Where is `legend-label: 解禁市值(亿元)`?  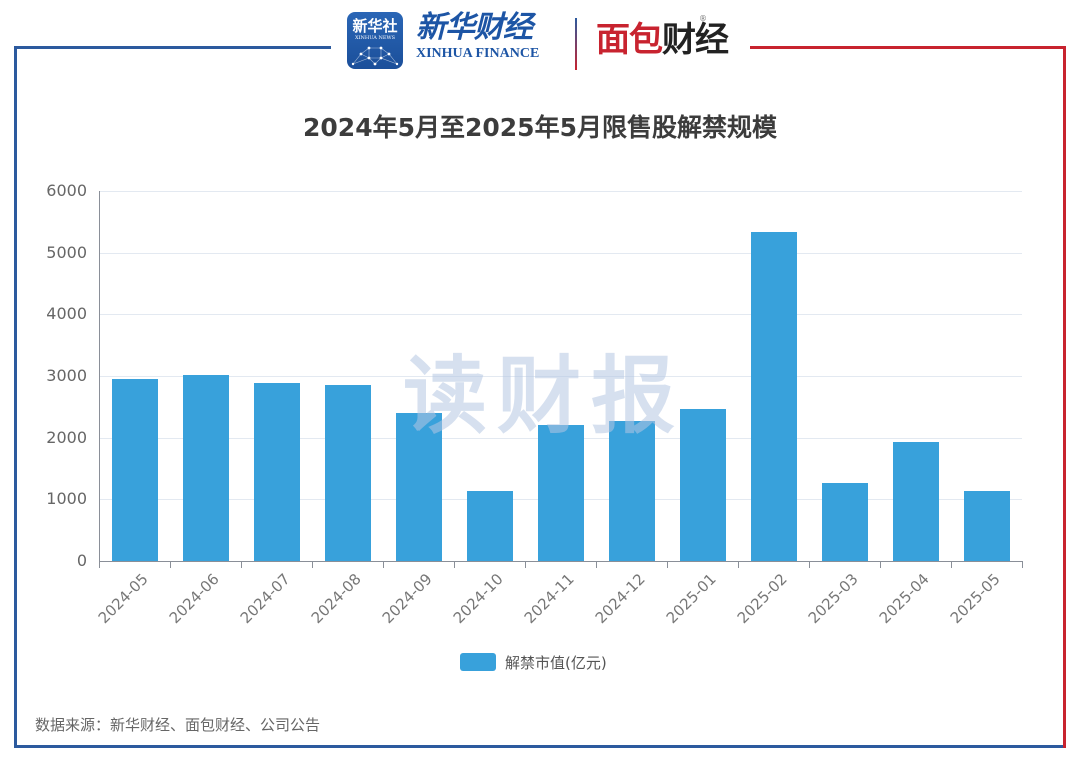
legend-label: 解禁市值(亿元) is located at coordinates (556, 662).